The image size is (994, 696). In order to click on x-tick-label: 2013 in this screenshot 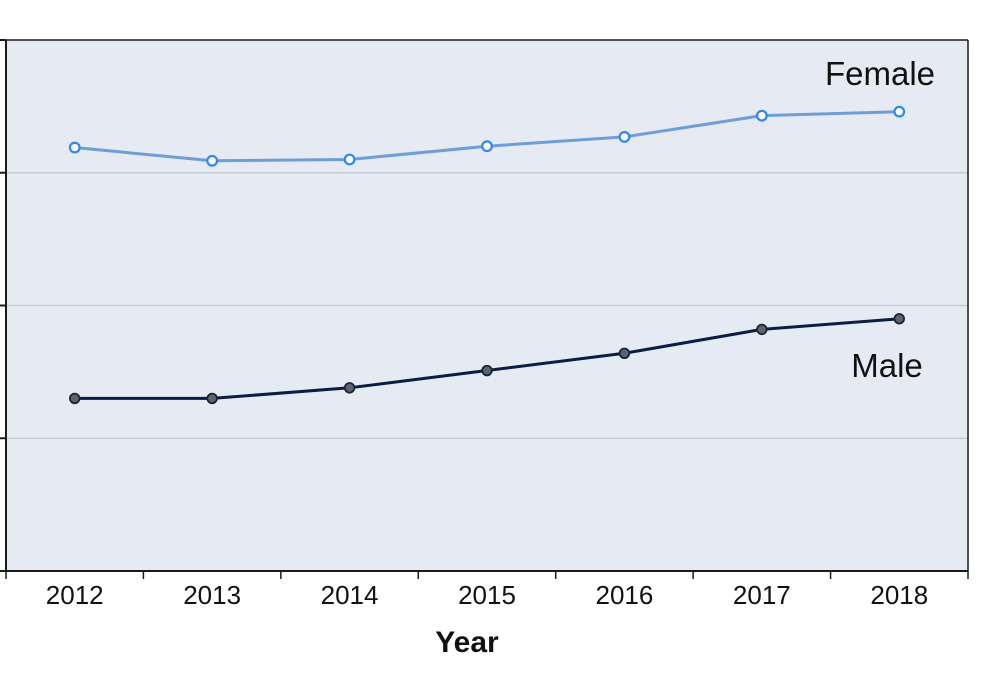, I will do `click(212, 595)`.